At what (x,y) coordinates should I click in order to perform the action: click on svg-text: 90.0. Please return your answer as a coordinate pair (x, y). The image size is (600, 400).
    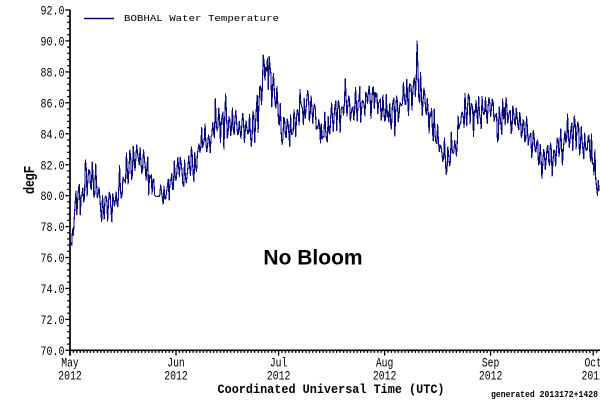
    Looking at the image, I should click on (53, 42).